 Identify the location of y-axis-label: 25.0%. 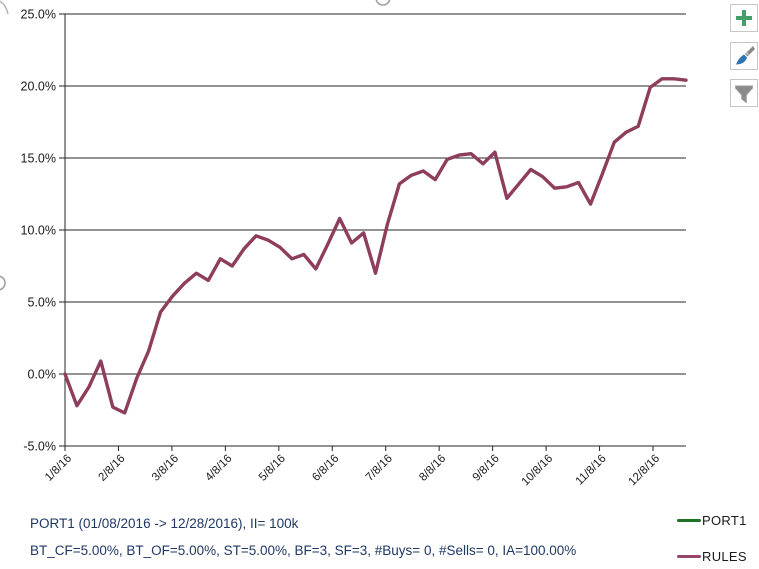
(38, 15).